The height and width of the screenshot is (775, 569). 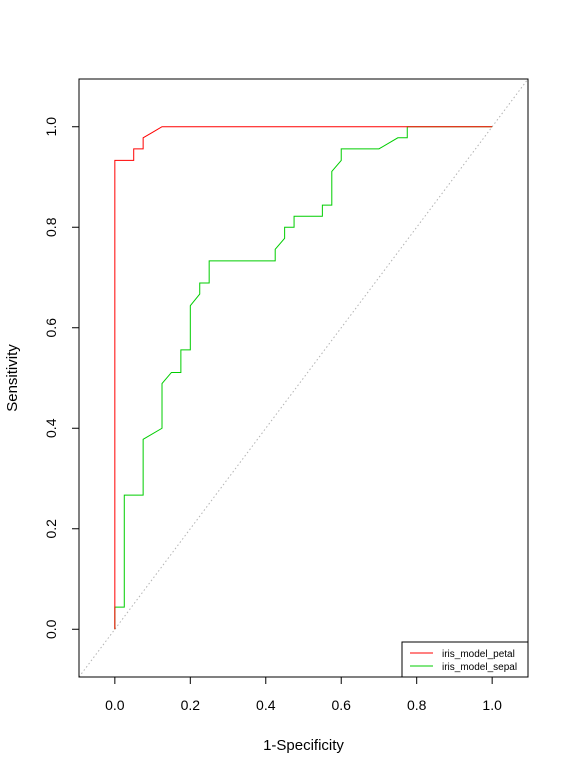 What do you see at coordinates (479, 667) in the screenshot?
I see `legend-label-iris_model_sepal: iris_model_sepal` at bounding box center [479, 667].